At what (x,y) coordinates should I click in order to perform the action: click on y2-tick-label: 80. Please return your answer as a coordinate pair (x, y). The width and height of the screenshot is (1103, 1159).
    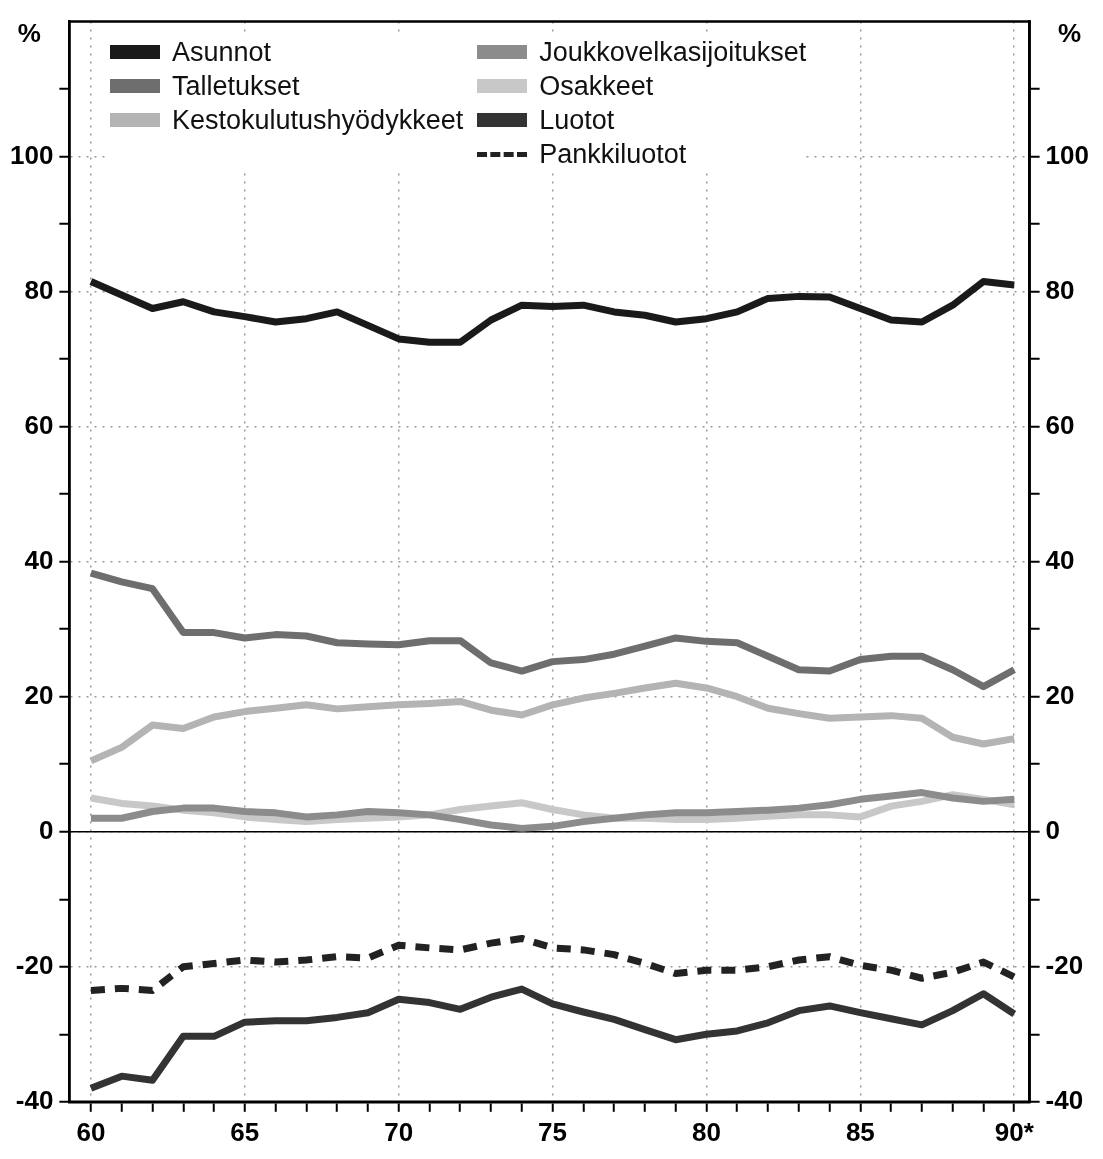
    Looking at the image, I should click on (1060, 289).